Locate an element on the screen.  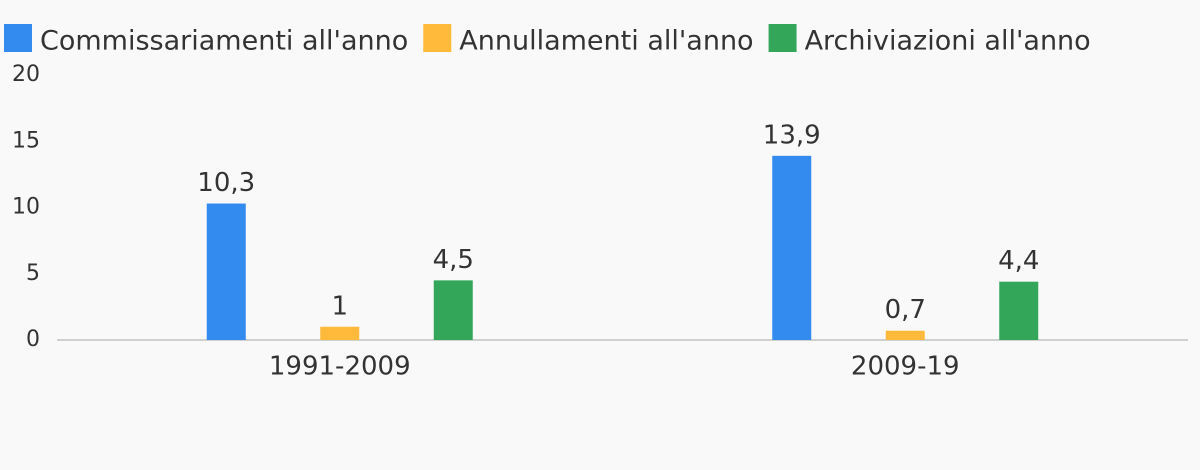
value-label: 13,9 is located at coordinates (792, 135).